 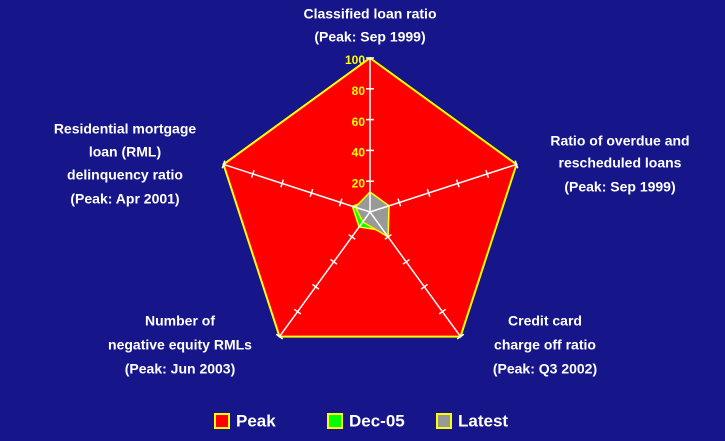 I want to click on category-label: Credit card, so click(x=545, y=321).